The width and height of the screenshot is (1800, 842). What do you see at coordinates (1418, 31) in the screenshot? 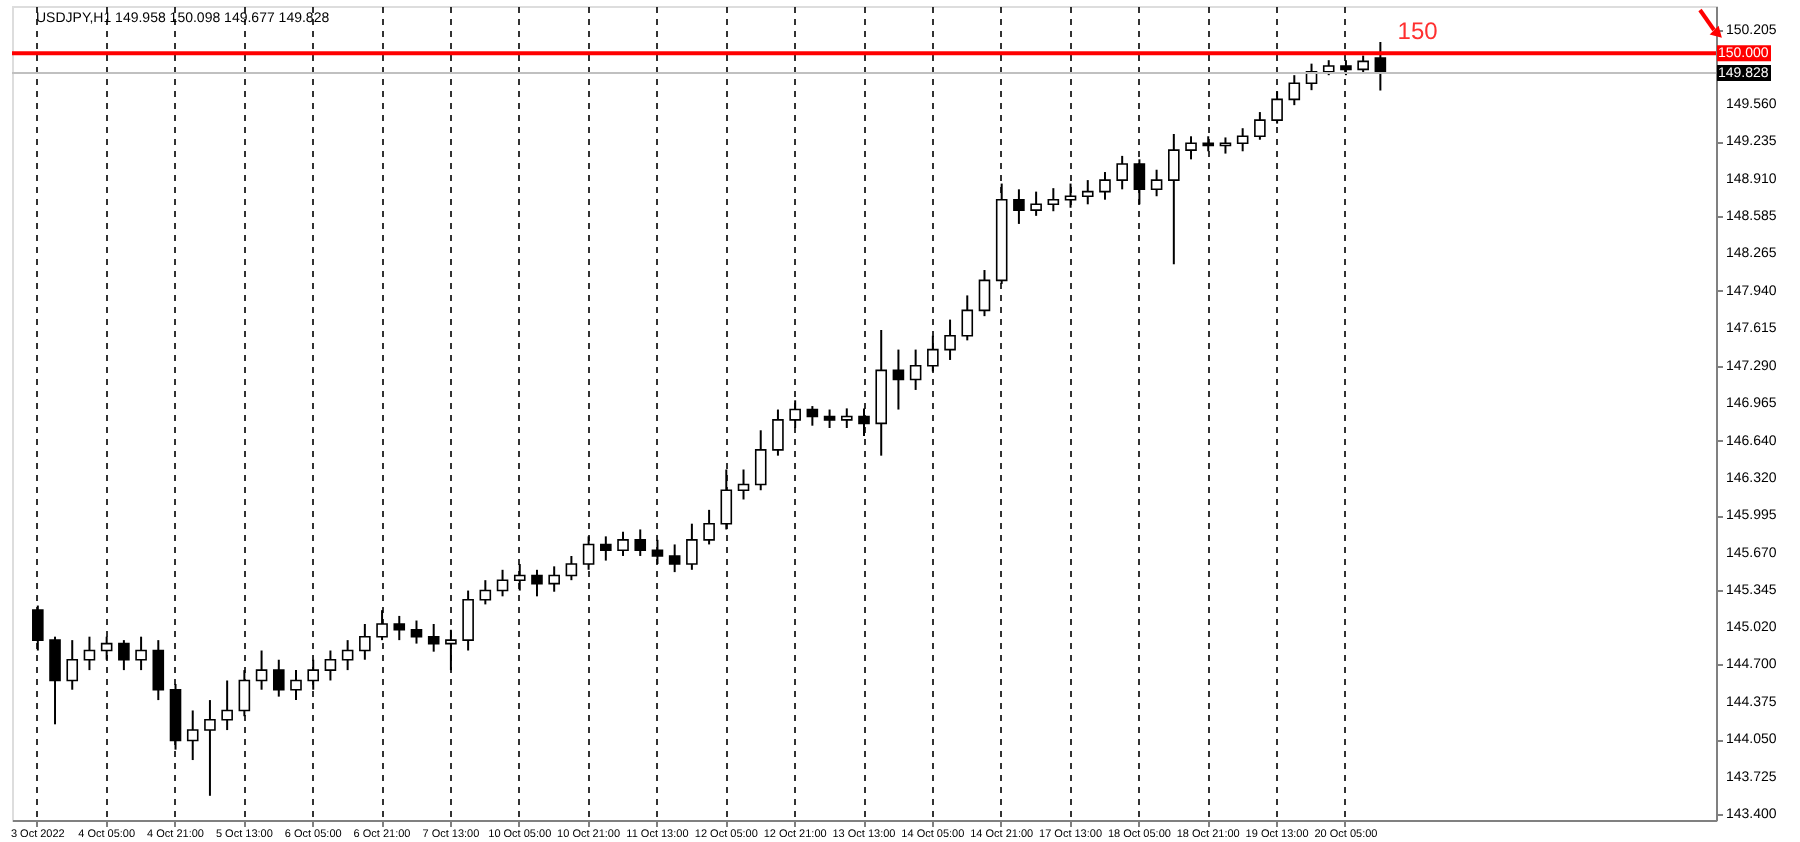
I see `annotation: 150` at bounding box center [1418, 31].